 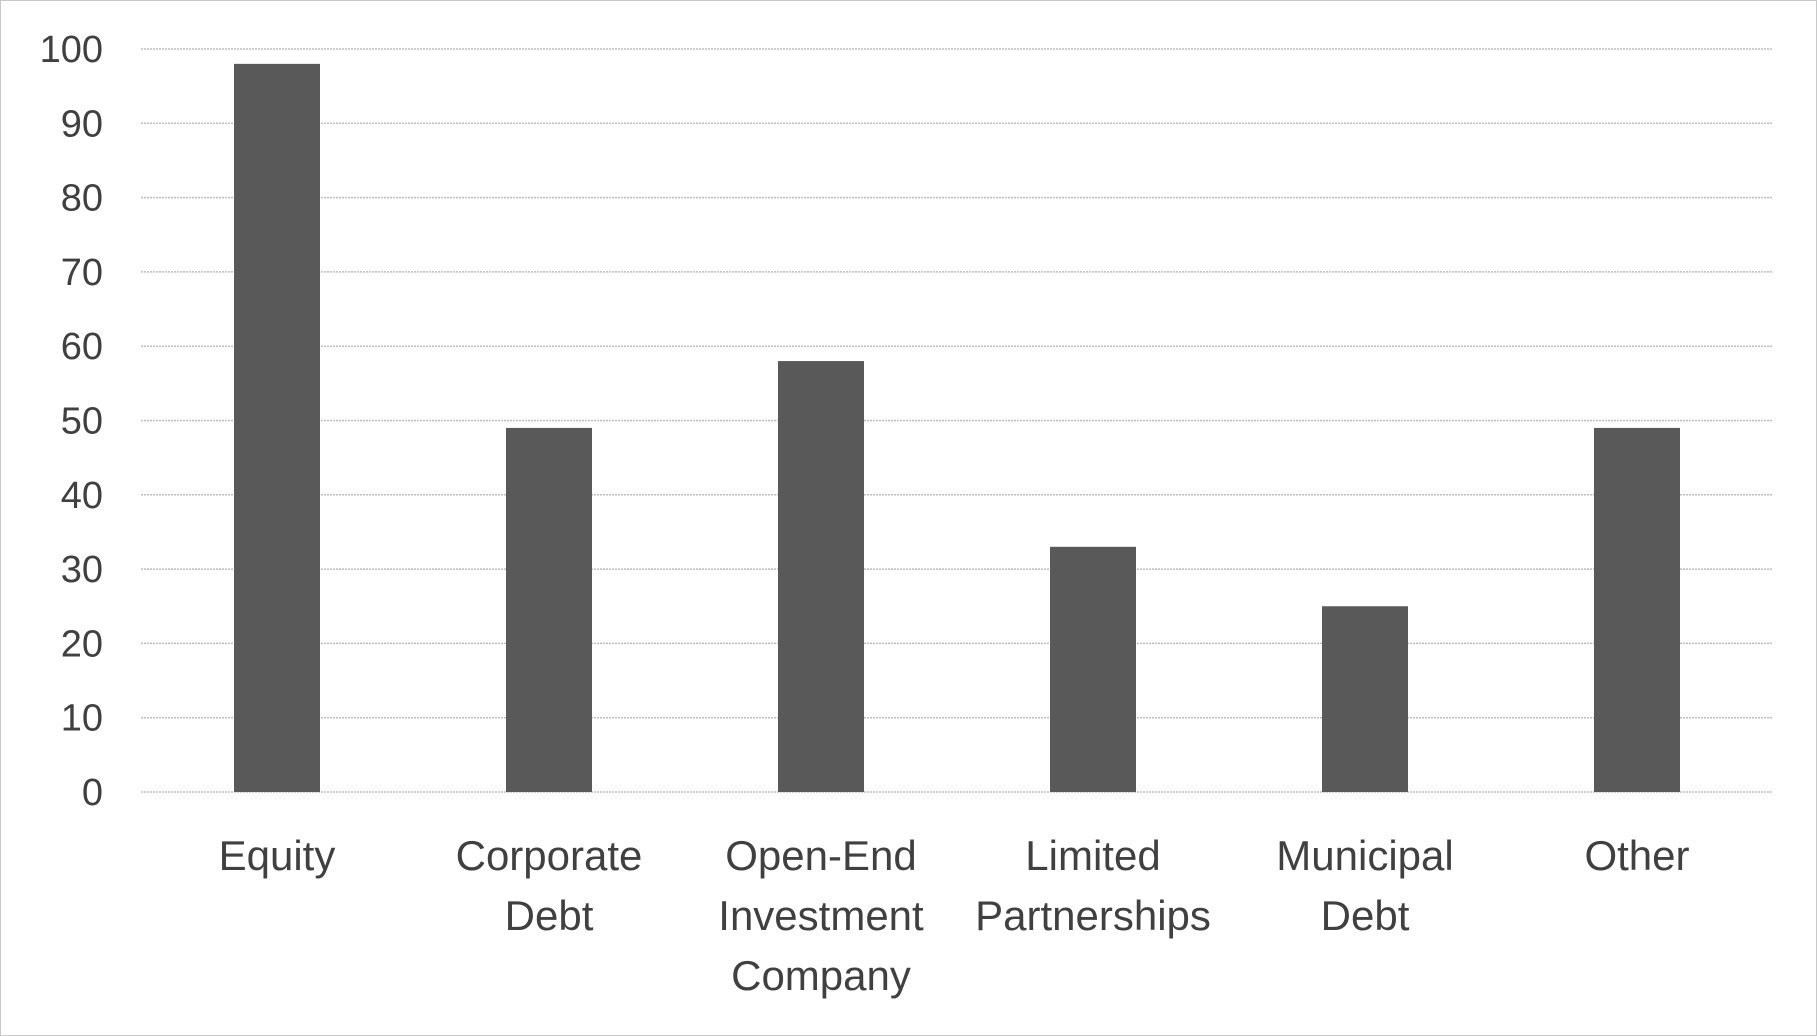 What do you see at coordinates (1093, 915) in the screenshot?
I see `x-category-label-line: Partnerships` at bounding box center [1093, 915].